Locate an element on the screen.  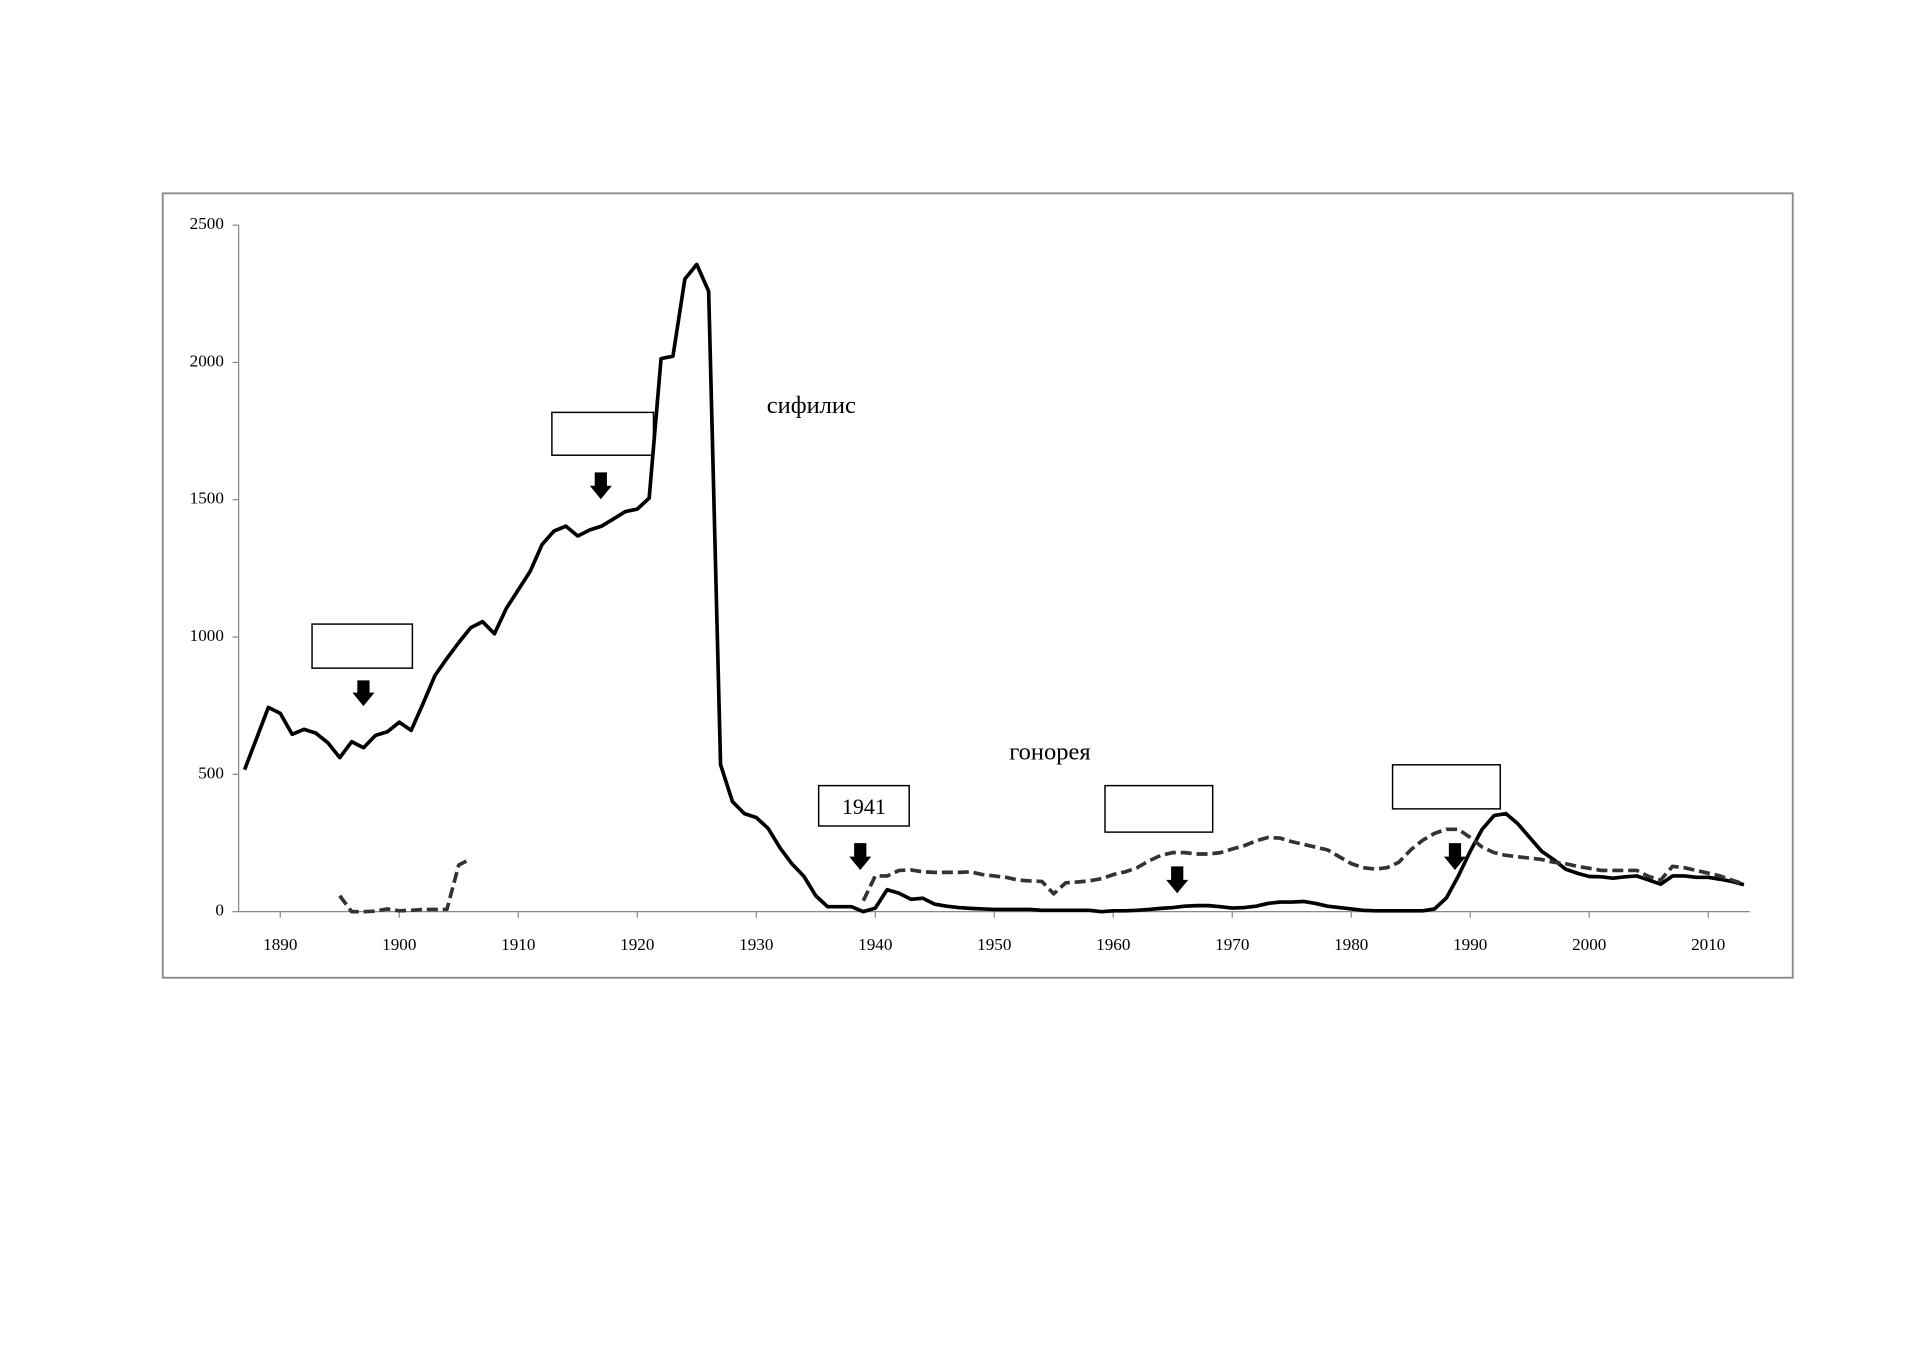
series-line is located at coordinates (1041, 870).